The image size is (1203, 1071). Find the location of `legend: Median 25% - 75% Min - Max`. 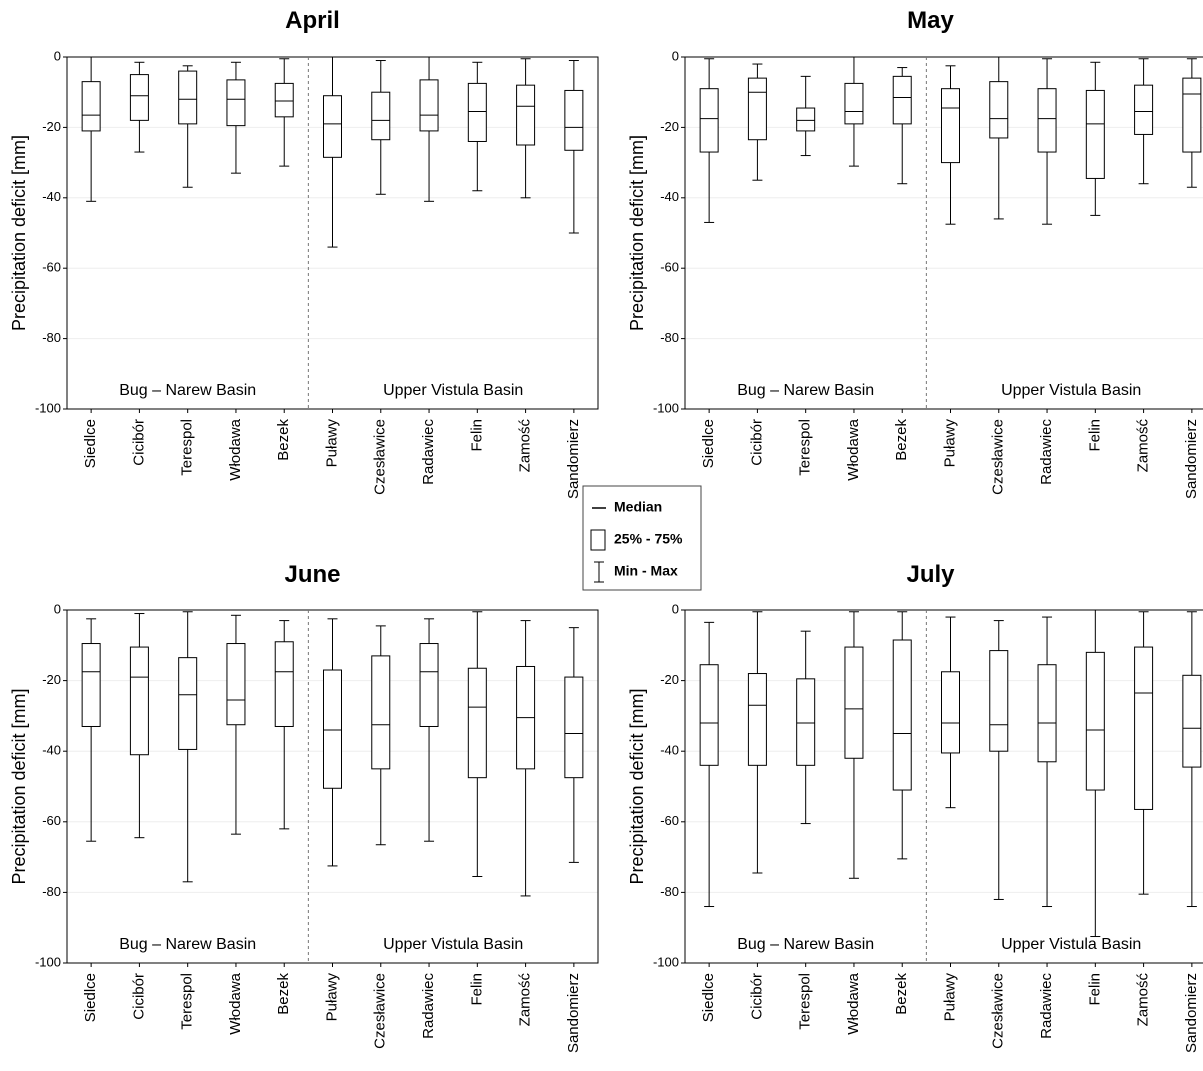

legend: Median 25% - 75% Min - Max is located at coordinates (642, 538).